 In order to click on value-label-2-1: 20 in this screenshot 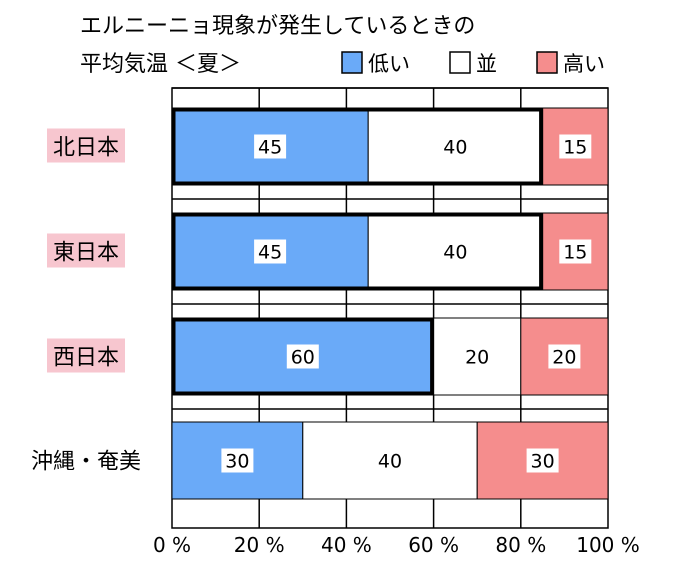, I will do `click(477, 358)`.